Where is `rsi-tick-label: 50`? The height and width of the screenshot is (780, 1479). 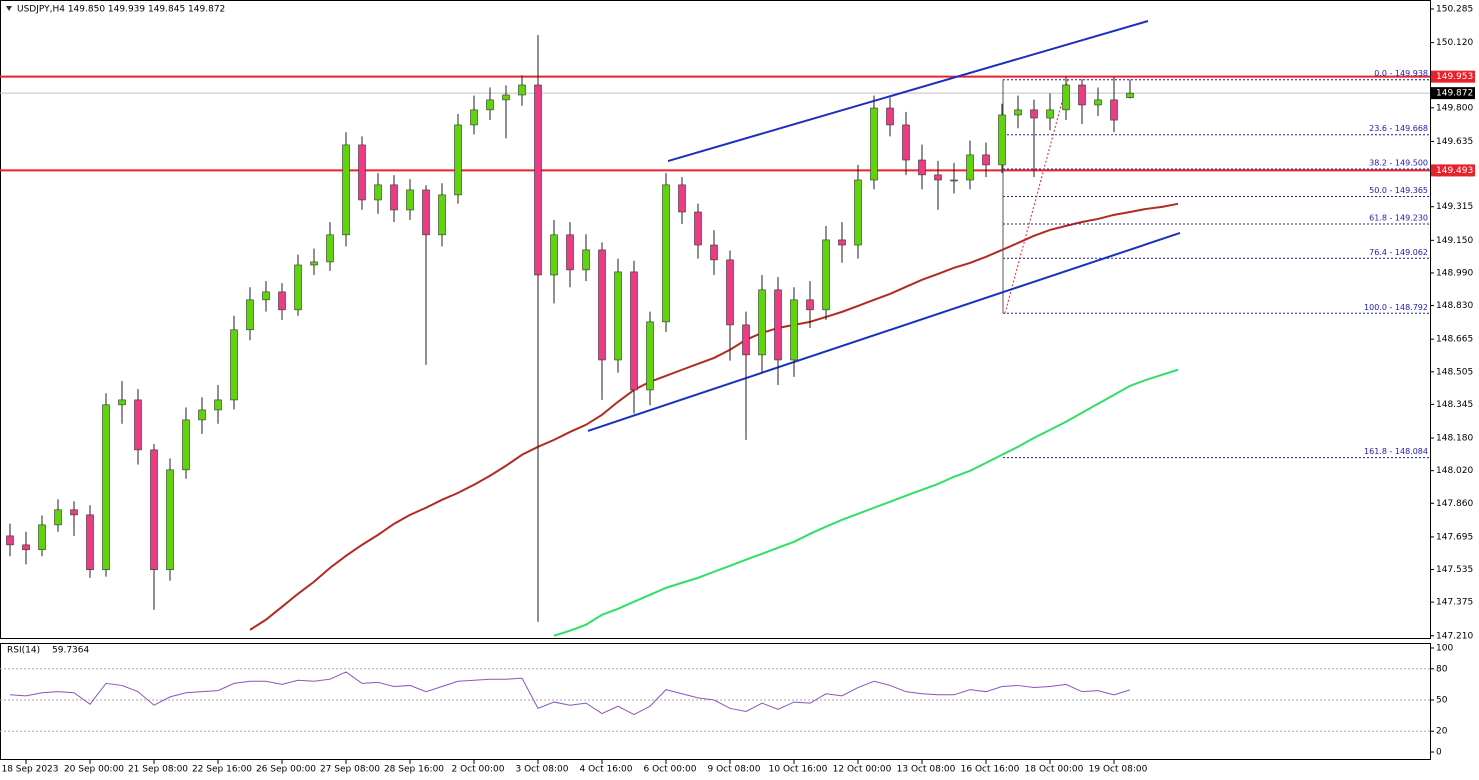
rsi-tick-label: 50 is located at coordinates (1442, 701).